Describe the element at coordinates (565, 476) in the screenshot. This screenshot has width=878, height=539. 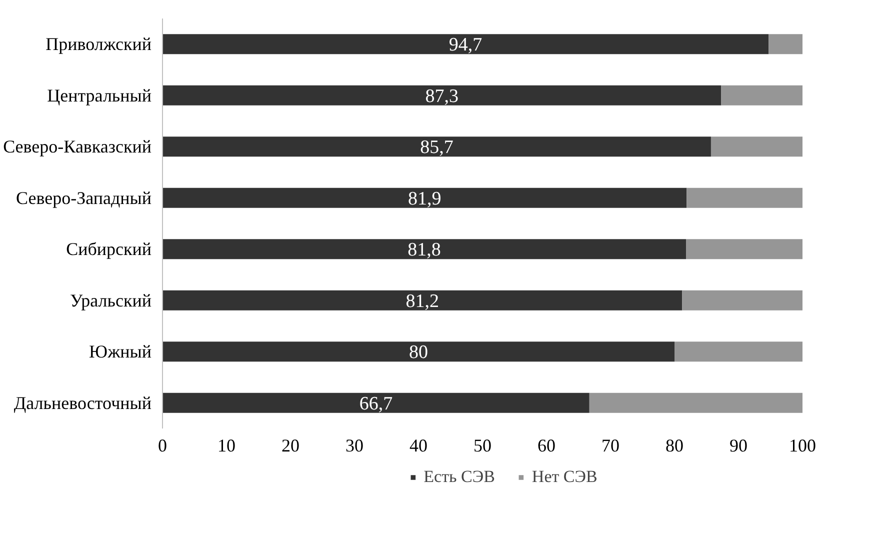
I see `legend-label: Нет СЭВ` at that location.